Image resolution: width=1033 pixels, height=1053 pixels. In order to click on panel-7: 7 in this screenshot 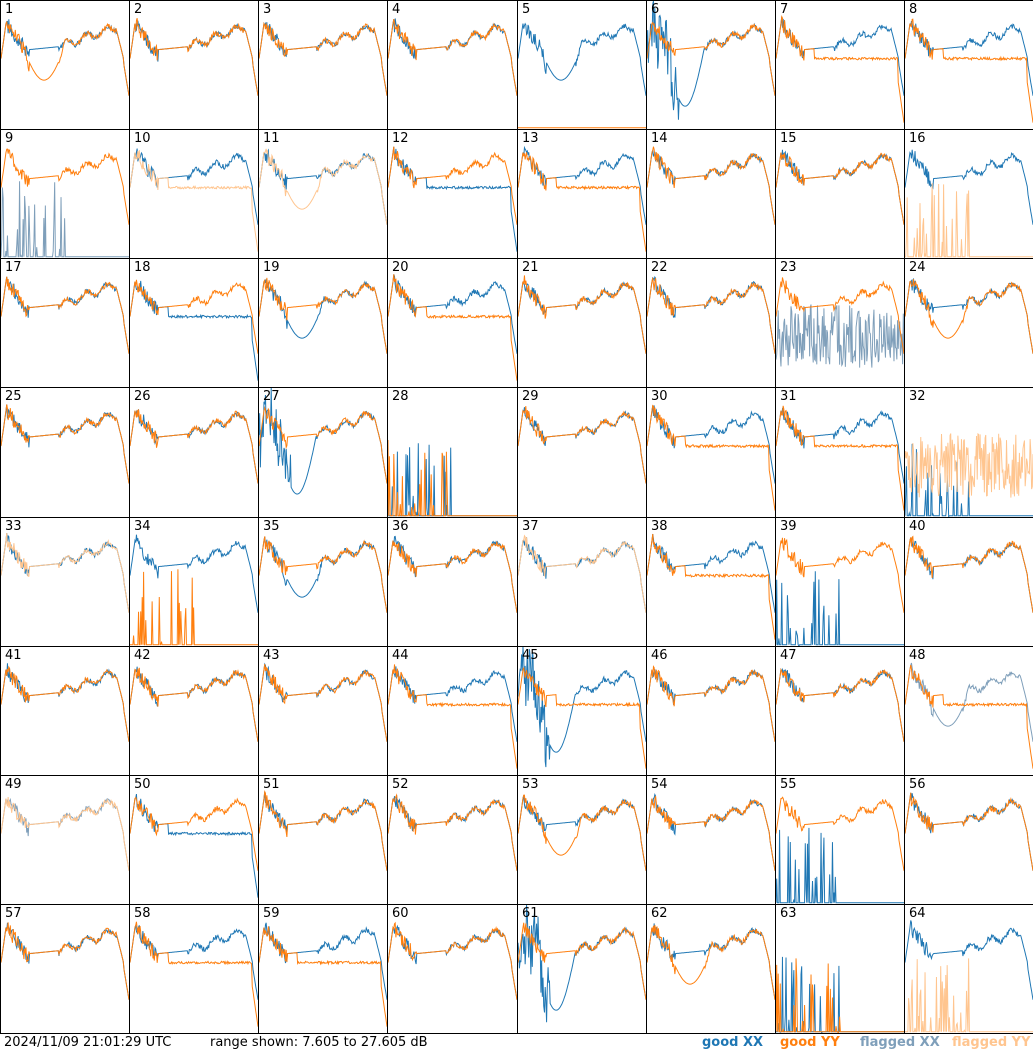, I will do `click(840, 65)`.